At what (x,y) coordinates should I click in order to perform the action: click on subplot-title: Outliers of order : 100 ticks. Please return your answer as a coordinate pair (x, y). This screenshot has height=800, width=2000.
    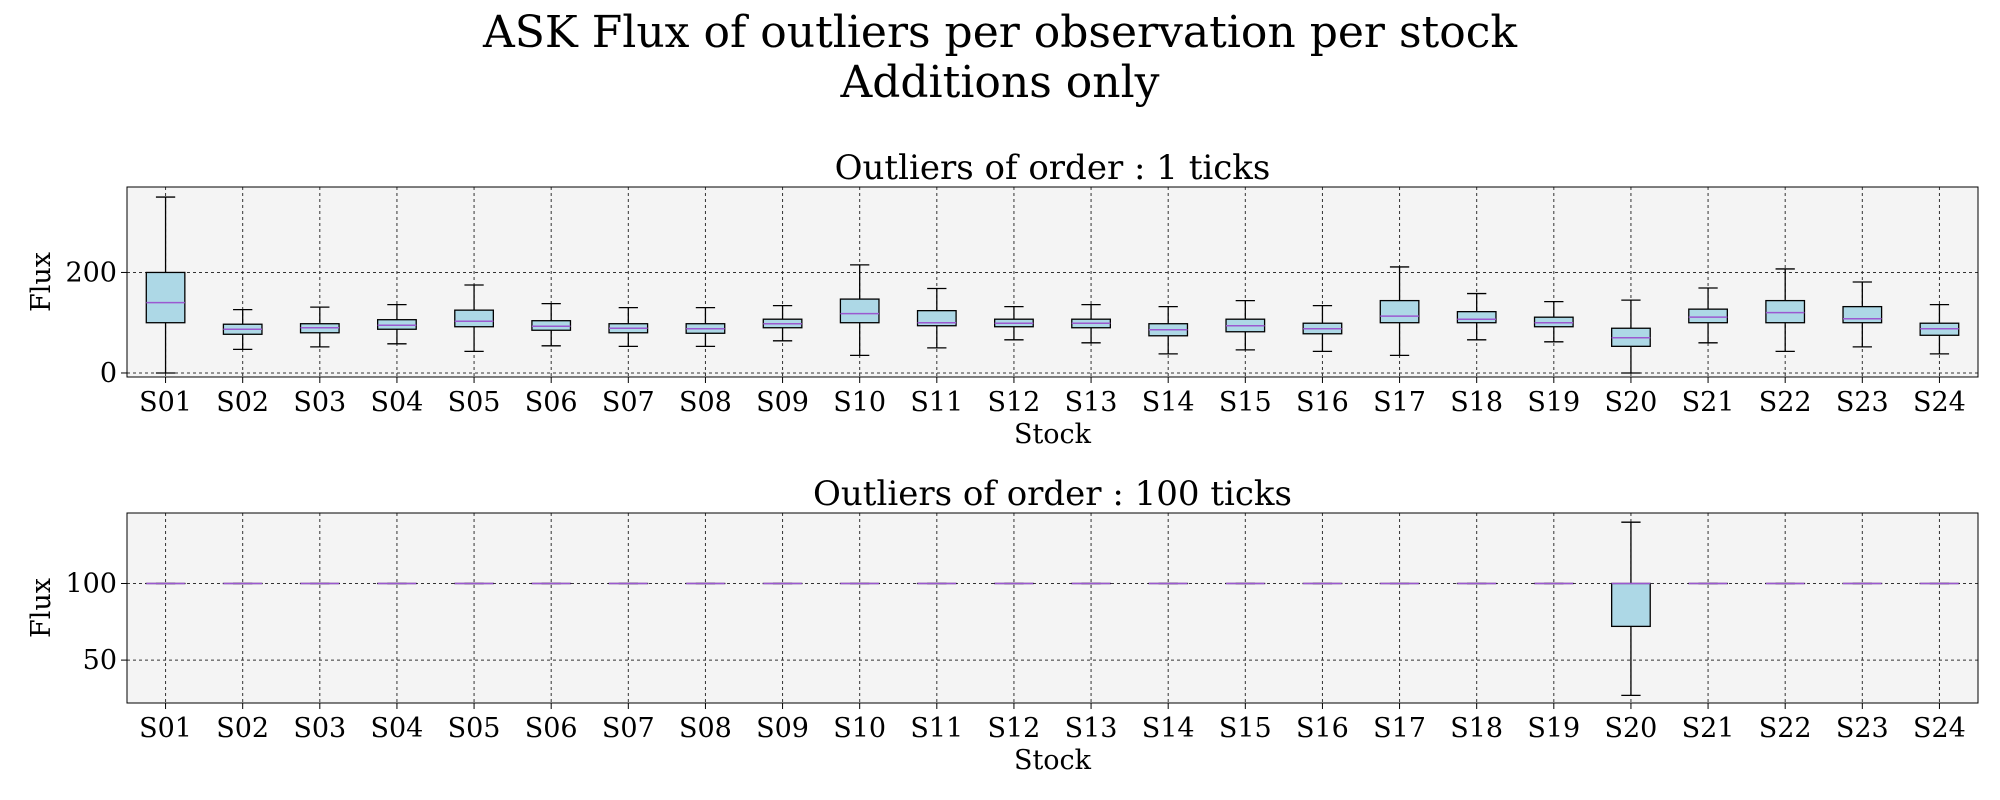
    Looking at the image, I should click on (1052, 494).